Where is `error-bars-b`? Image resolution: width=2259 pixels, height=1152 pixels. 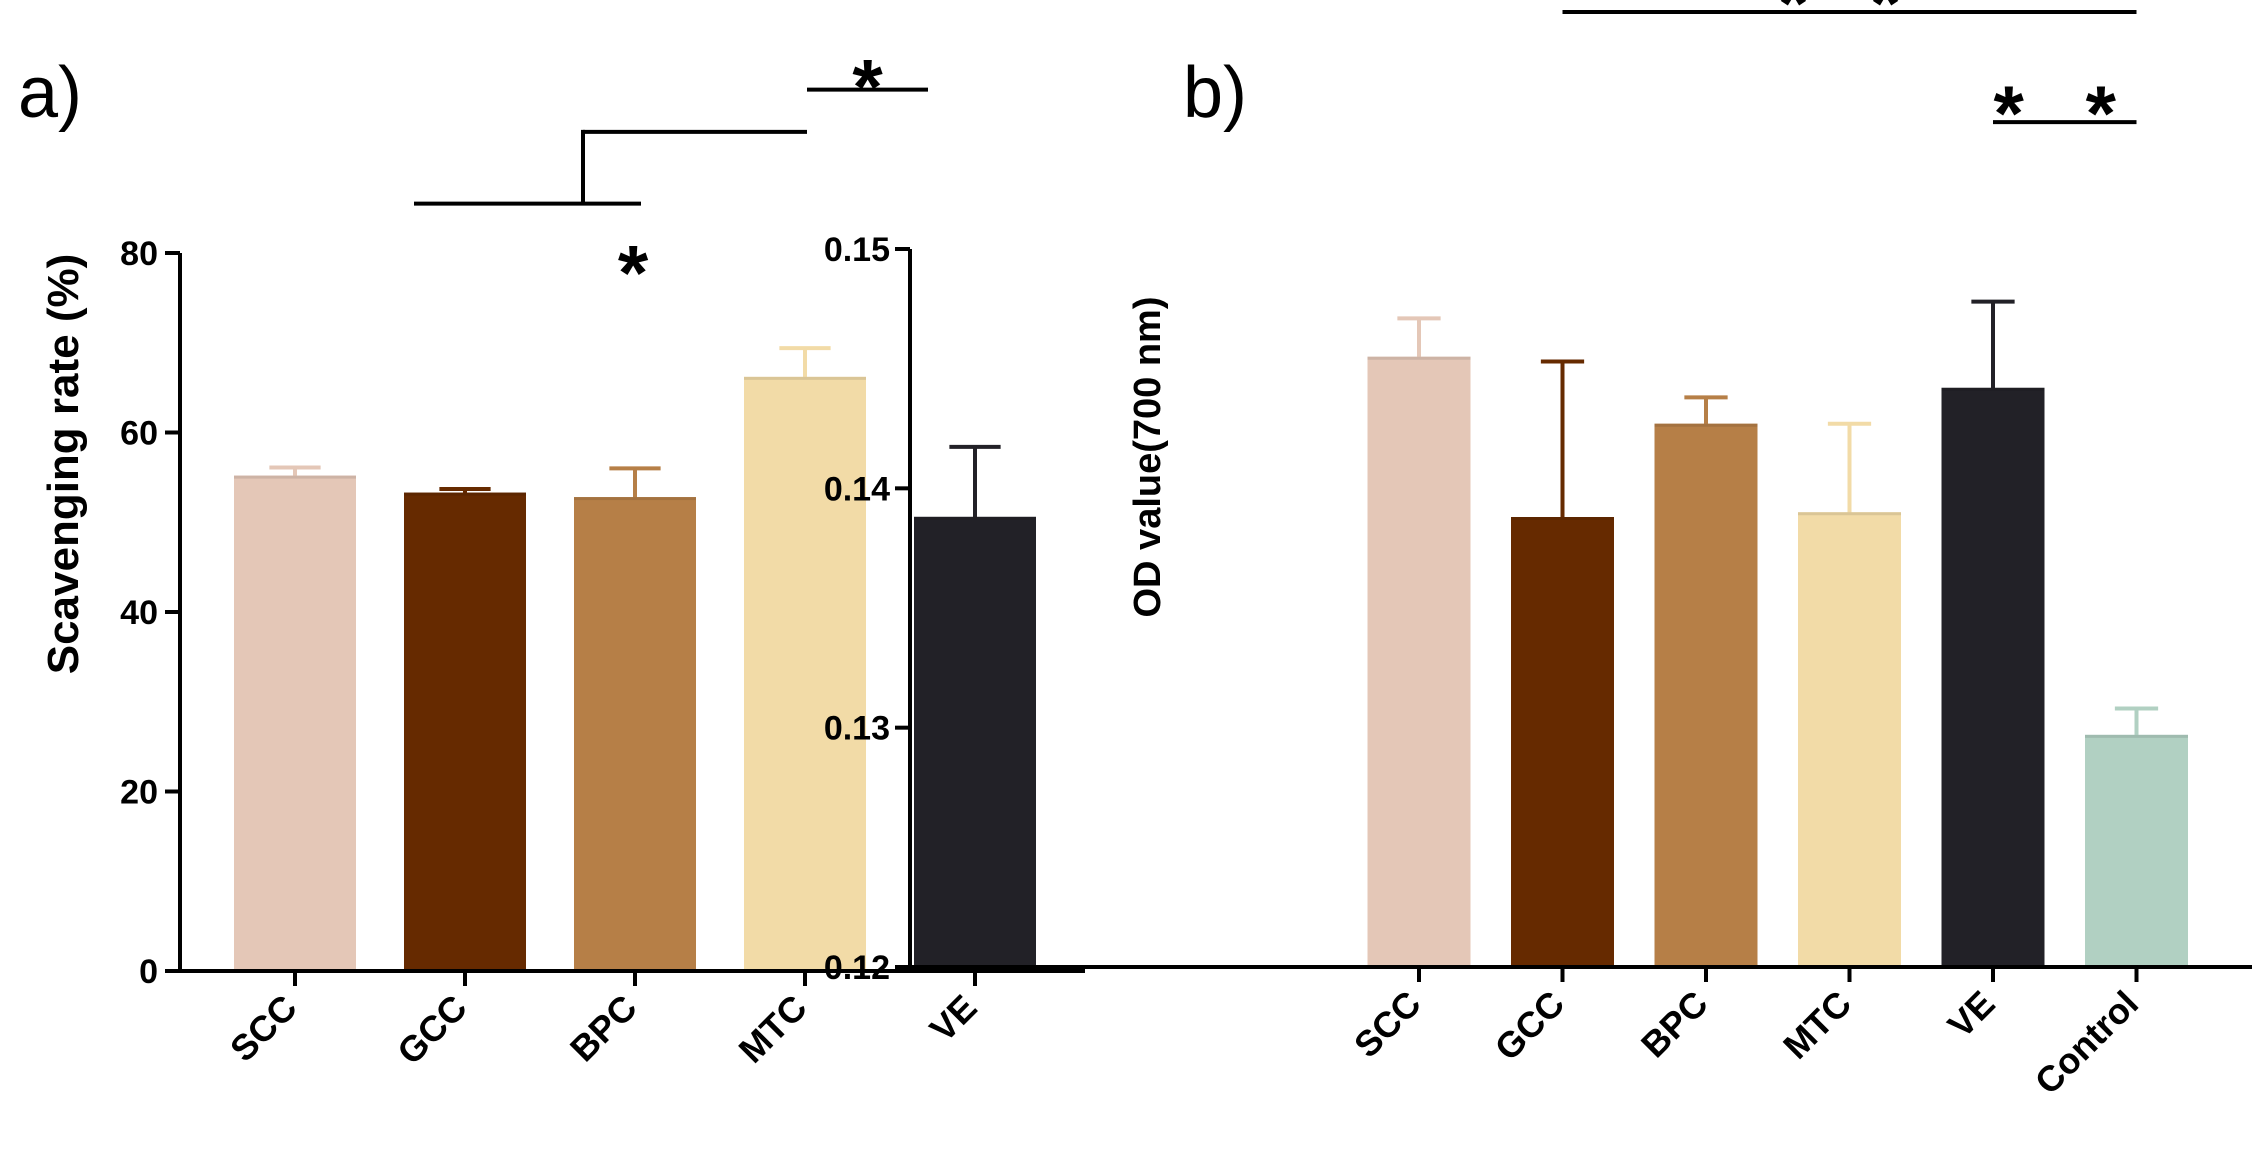 error-bars-b is located at coordinates (1778, 518).